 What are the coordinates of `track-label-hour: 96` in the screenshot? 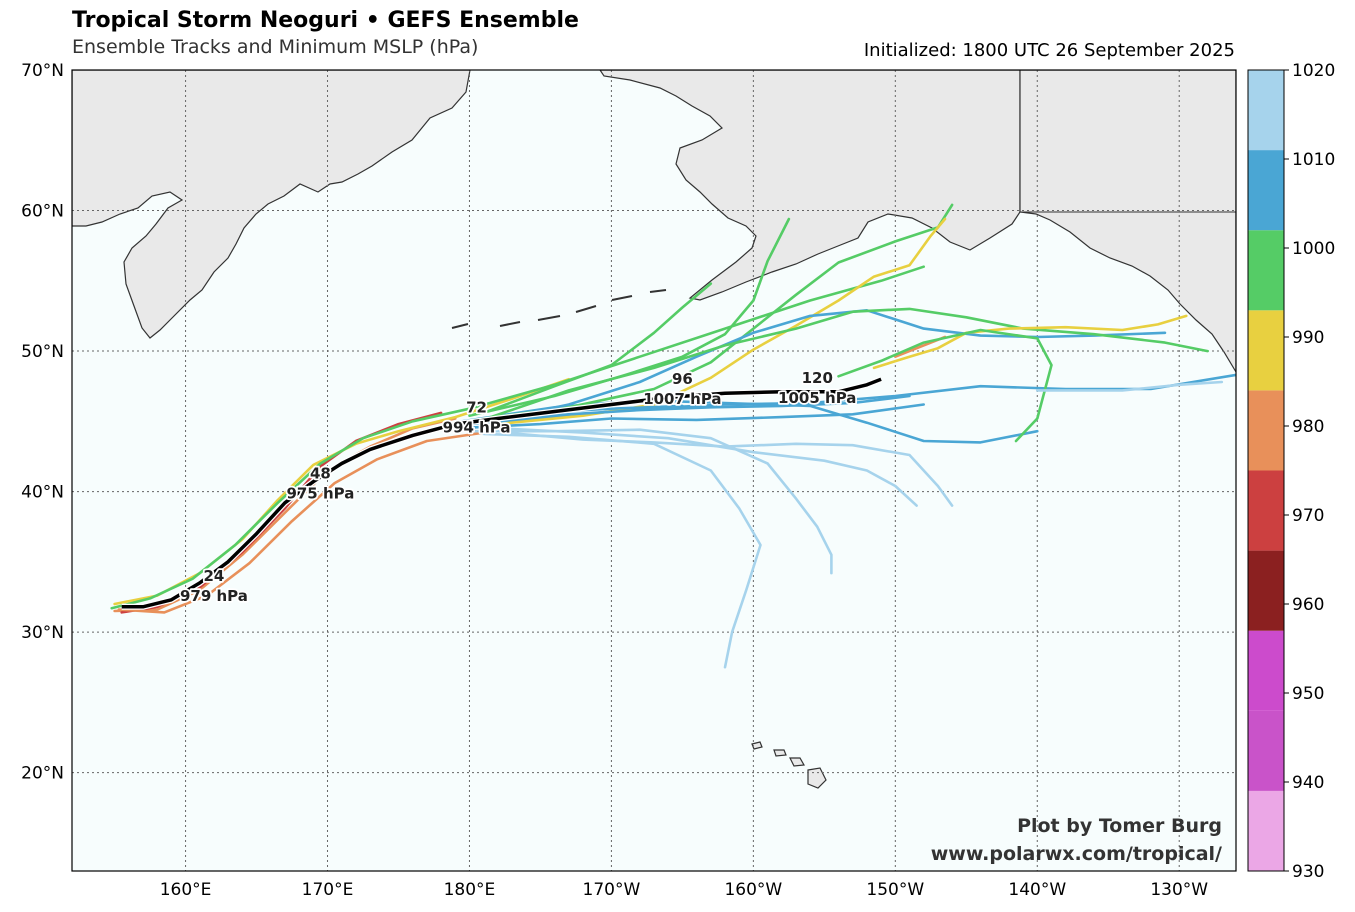 It's located at (682, 379).